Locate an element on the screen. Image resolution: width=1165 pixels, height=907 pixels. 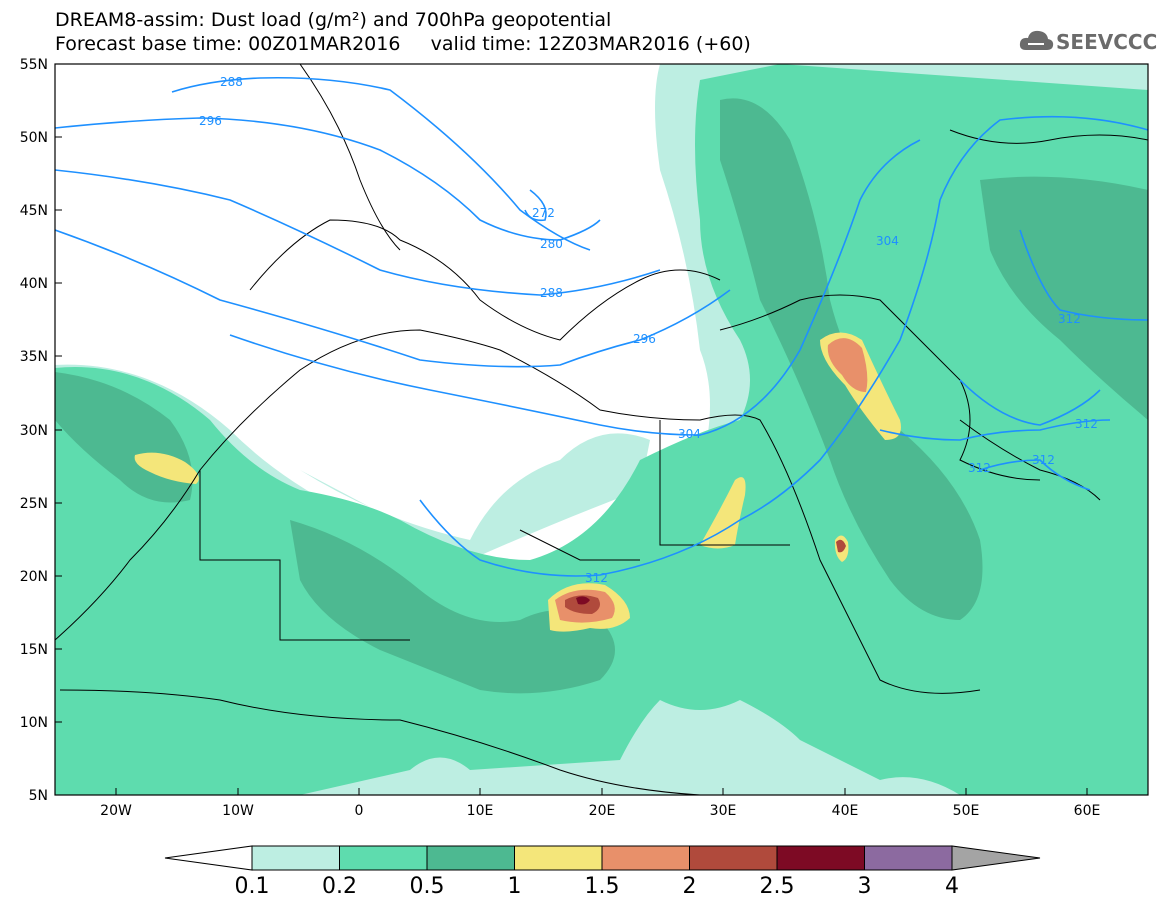
colorbar: 0.1 0.2 0.5 1 1.5 2 2.5 3 4 is located at coordinates (602, 872).